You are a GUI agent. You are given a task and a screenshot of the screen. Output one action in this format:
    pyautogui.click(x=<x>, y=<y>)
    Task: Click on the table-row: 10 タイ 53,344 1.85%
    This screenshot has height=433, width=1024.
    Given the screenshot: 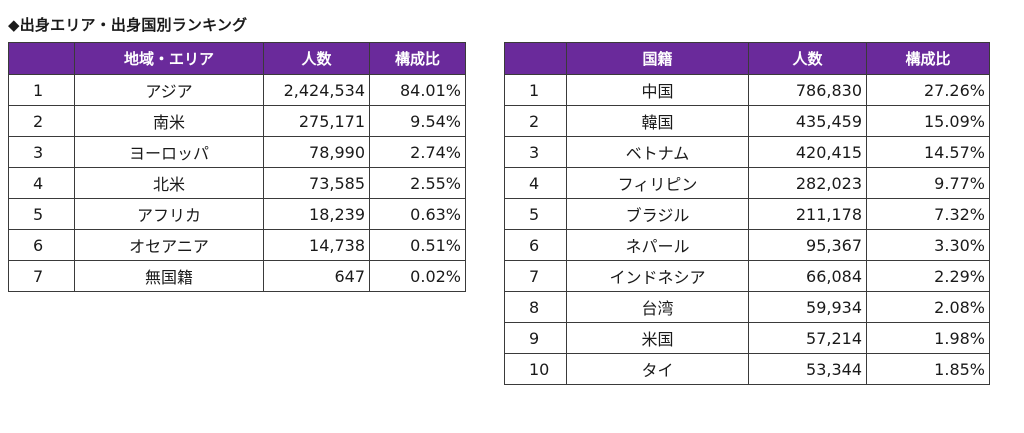 What is the action you would take?
    pyautogui.click(x=747, y=369)
    